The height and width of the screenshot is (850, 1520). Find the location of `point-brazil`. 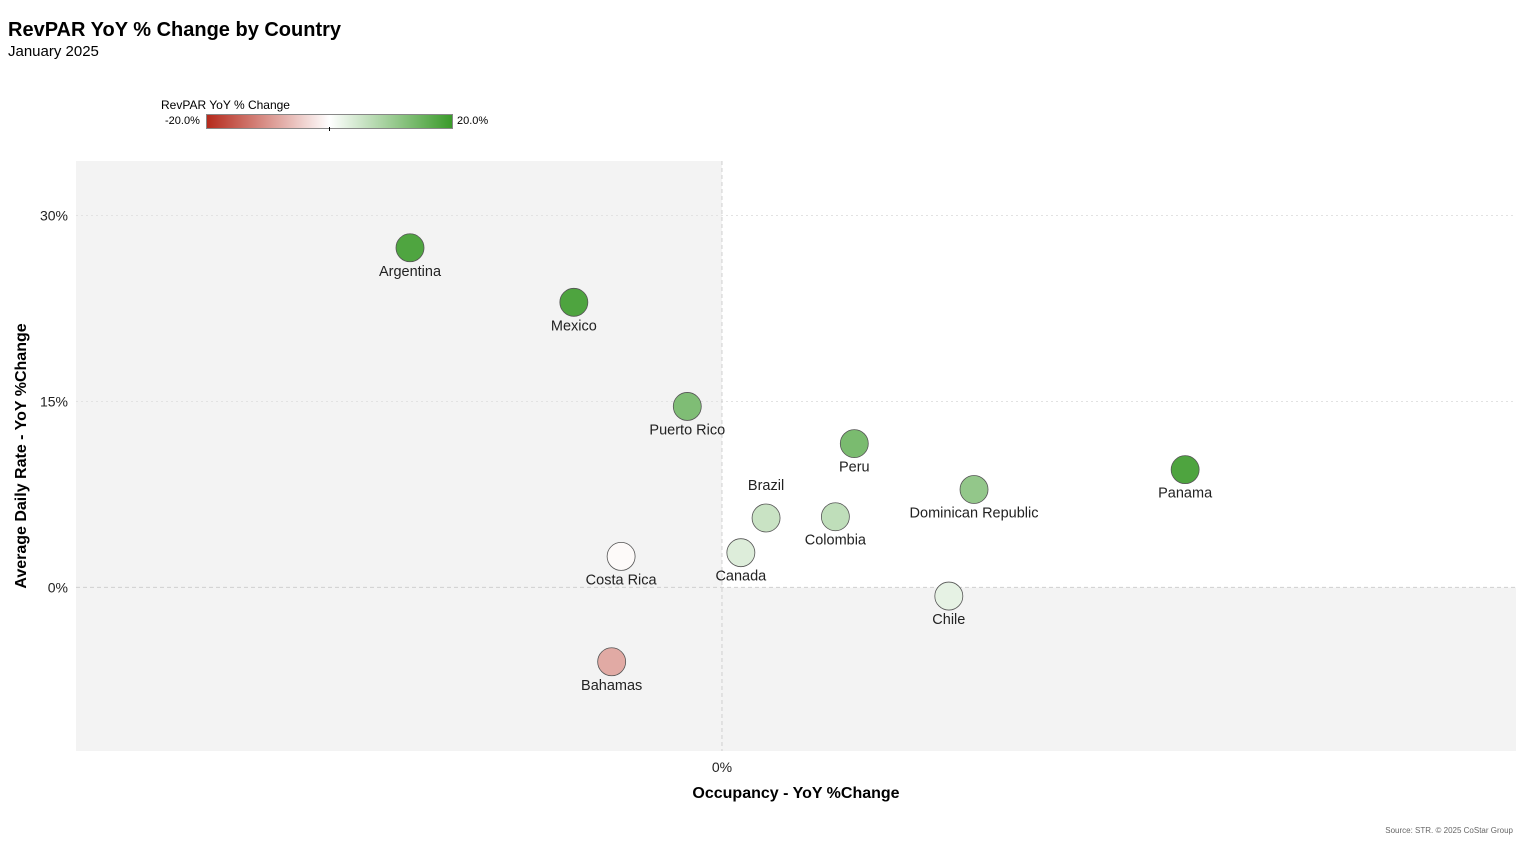

point-brazil is located at coordinates (766, 518).